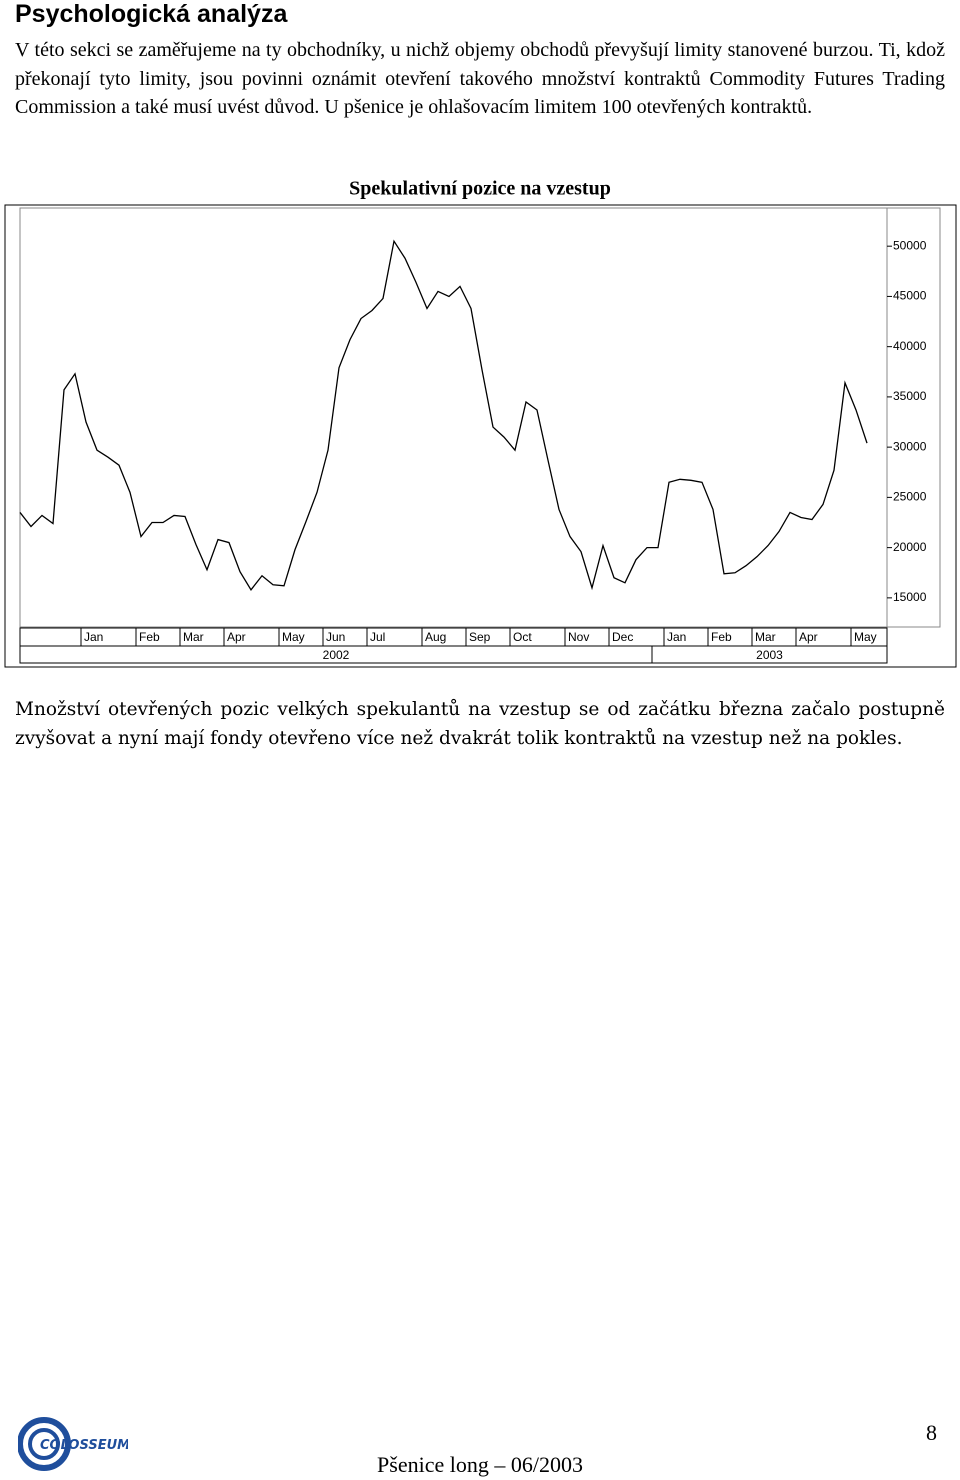  I want to click on y-tick-label: 45000, so click(910, 296).